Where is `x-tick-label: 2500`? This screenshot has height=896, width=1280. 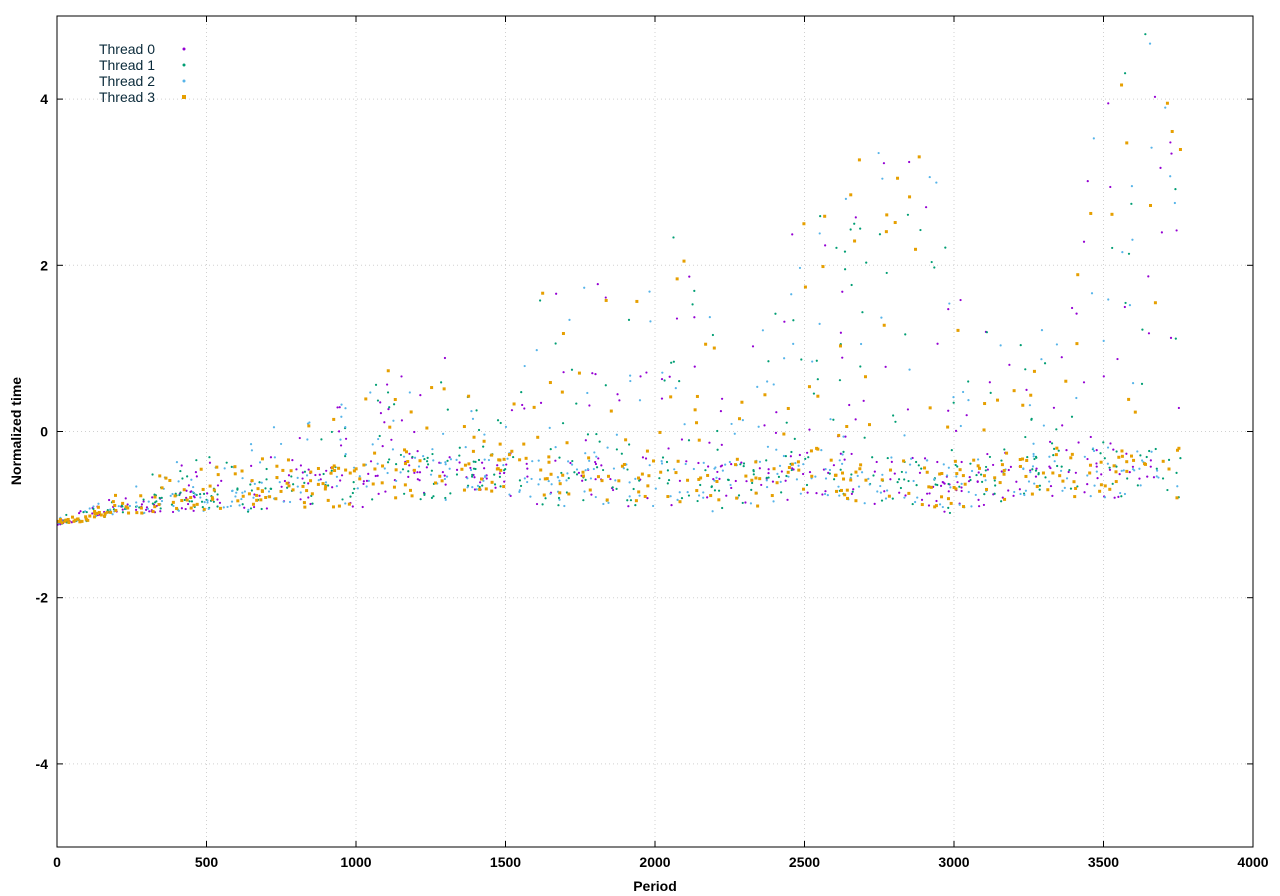 x-tick-label: 2500 is located at coordinates (804, 862).